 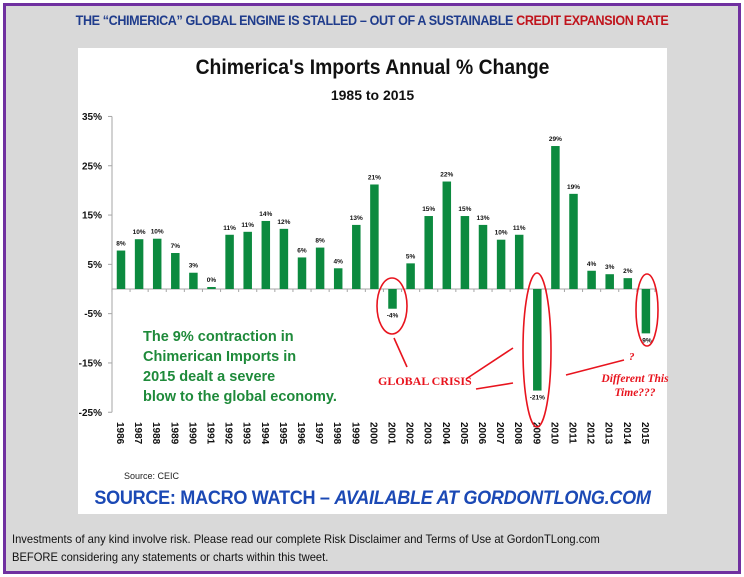 What do you see at coordinates (229, 261) in the screenshot?
I see `bar-1992` at bounding box center [229, 261].